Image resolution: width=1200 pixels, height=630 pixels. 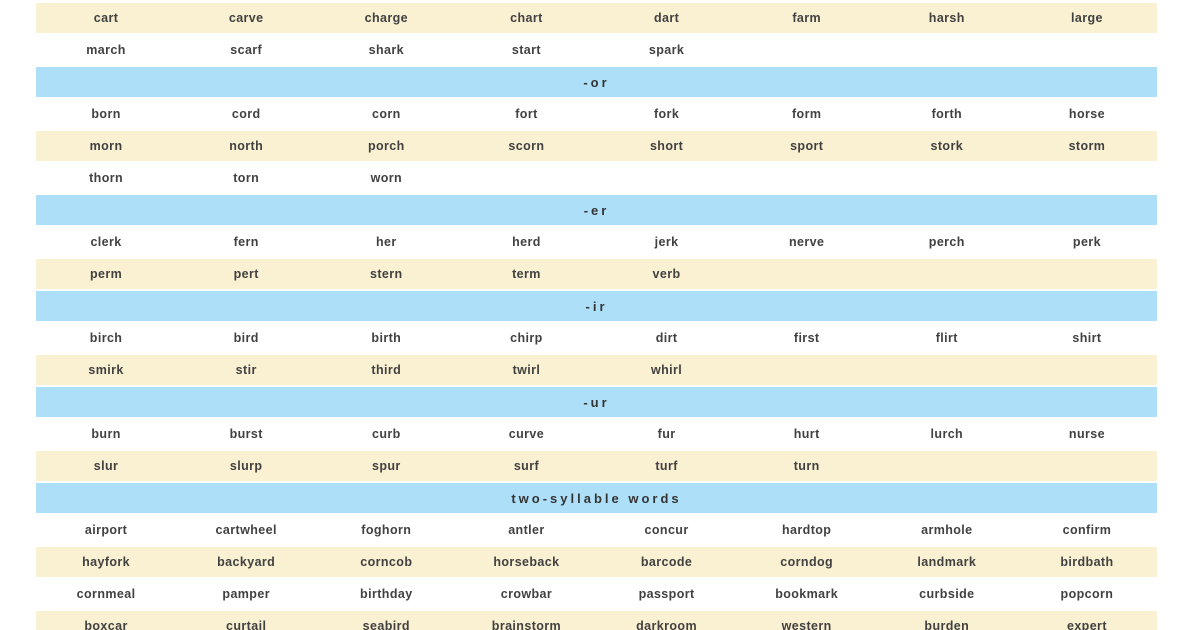 I want to click on word-cell: bookmark, so click(x=807, y=594).